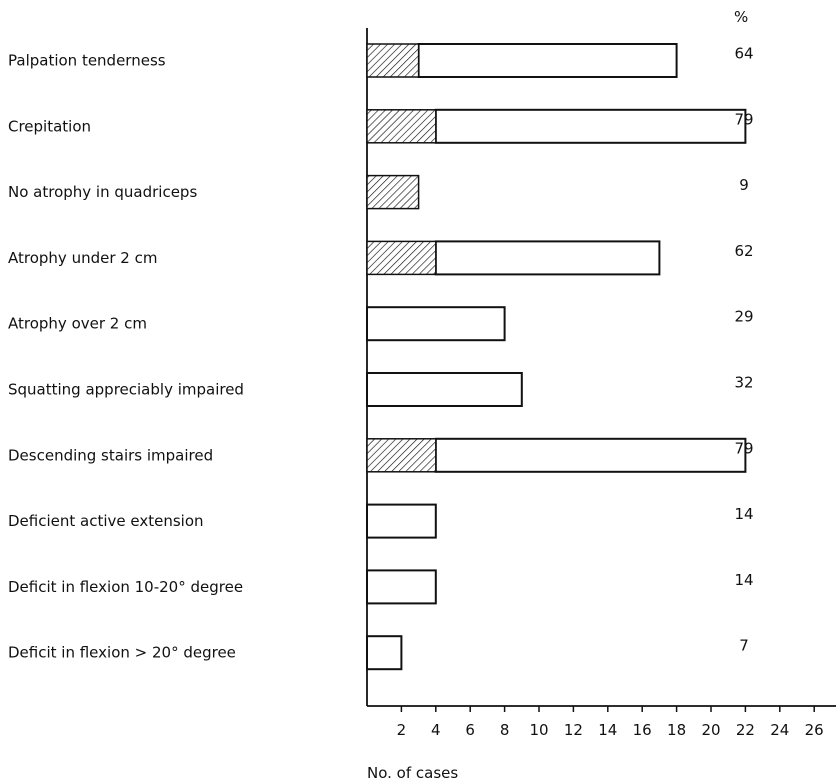 The height and width of the screenshot is (784, 836). What do you see at coordinates (77, 324) in the screenshot?
I see `category-label: Atrophy over 2 cm` at bounding box center [77, 324].